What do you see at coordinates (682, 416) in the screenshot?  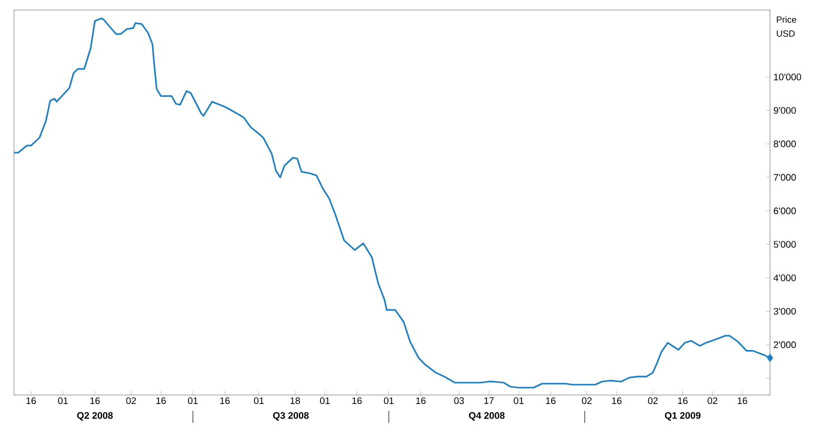 I see `x2-tick-label: Q1 2009` at bounding box center [682, 416].